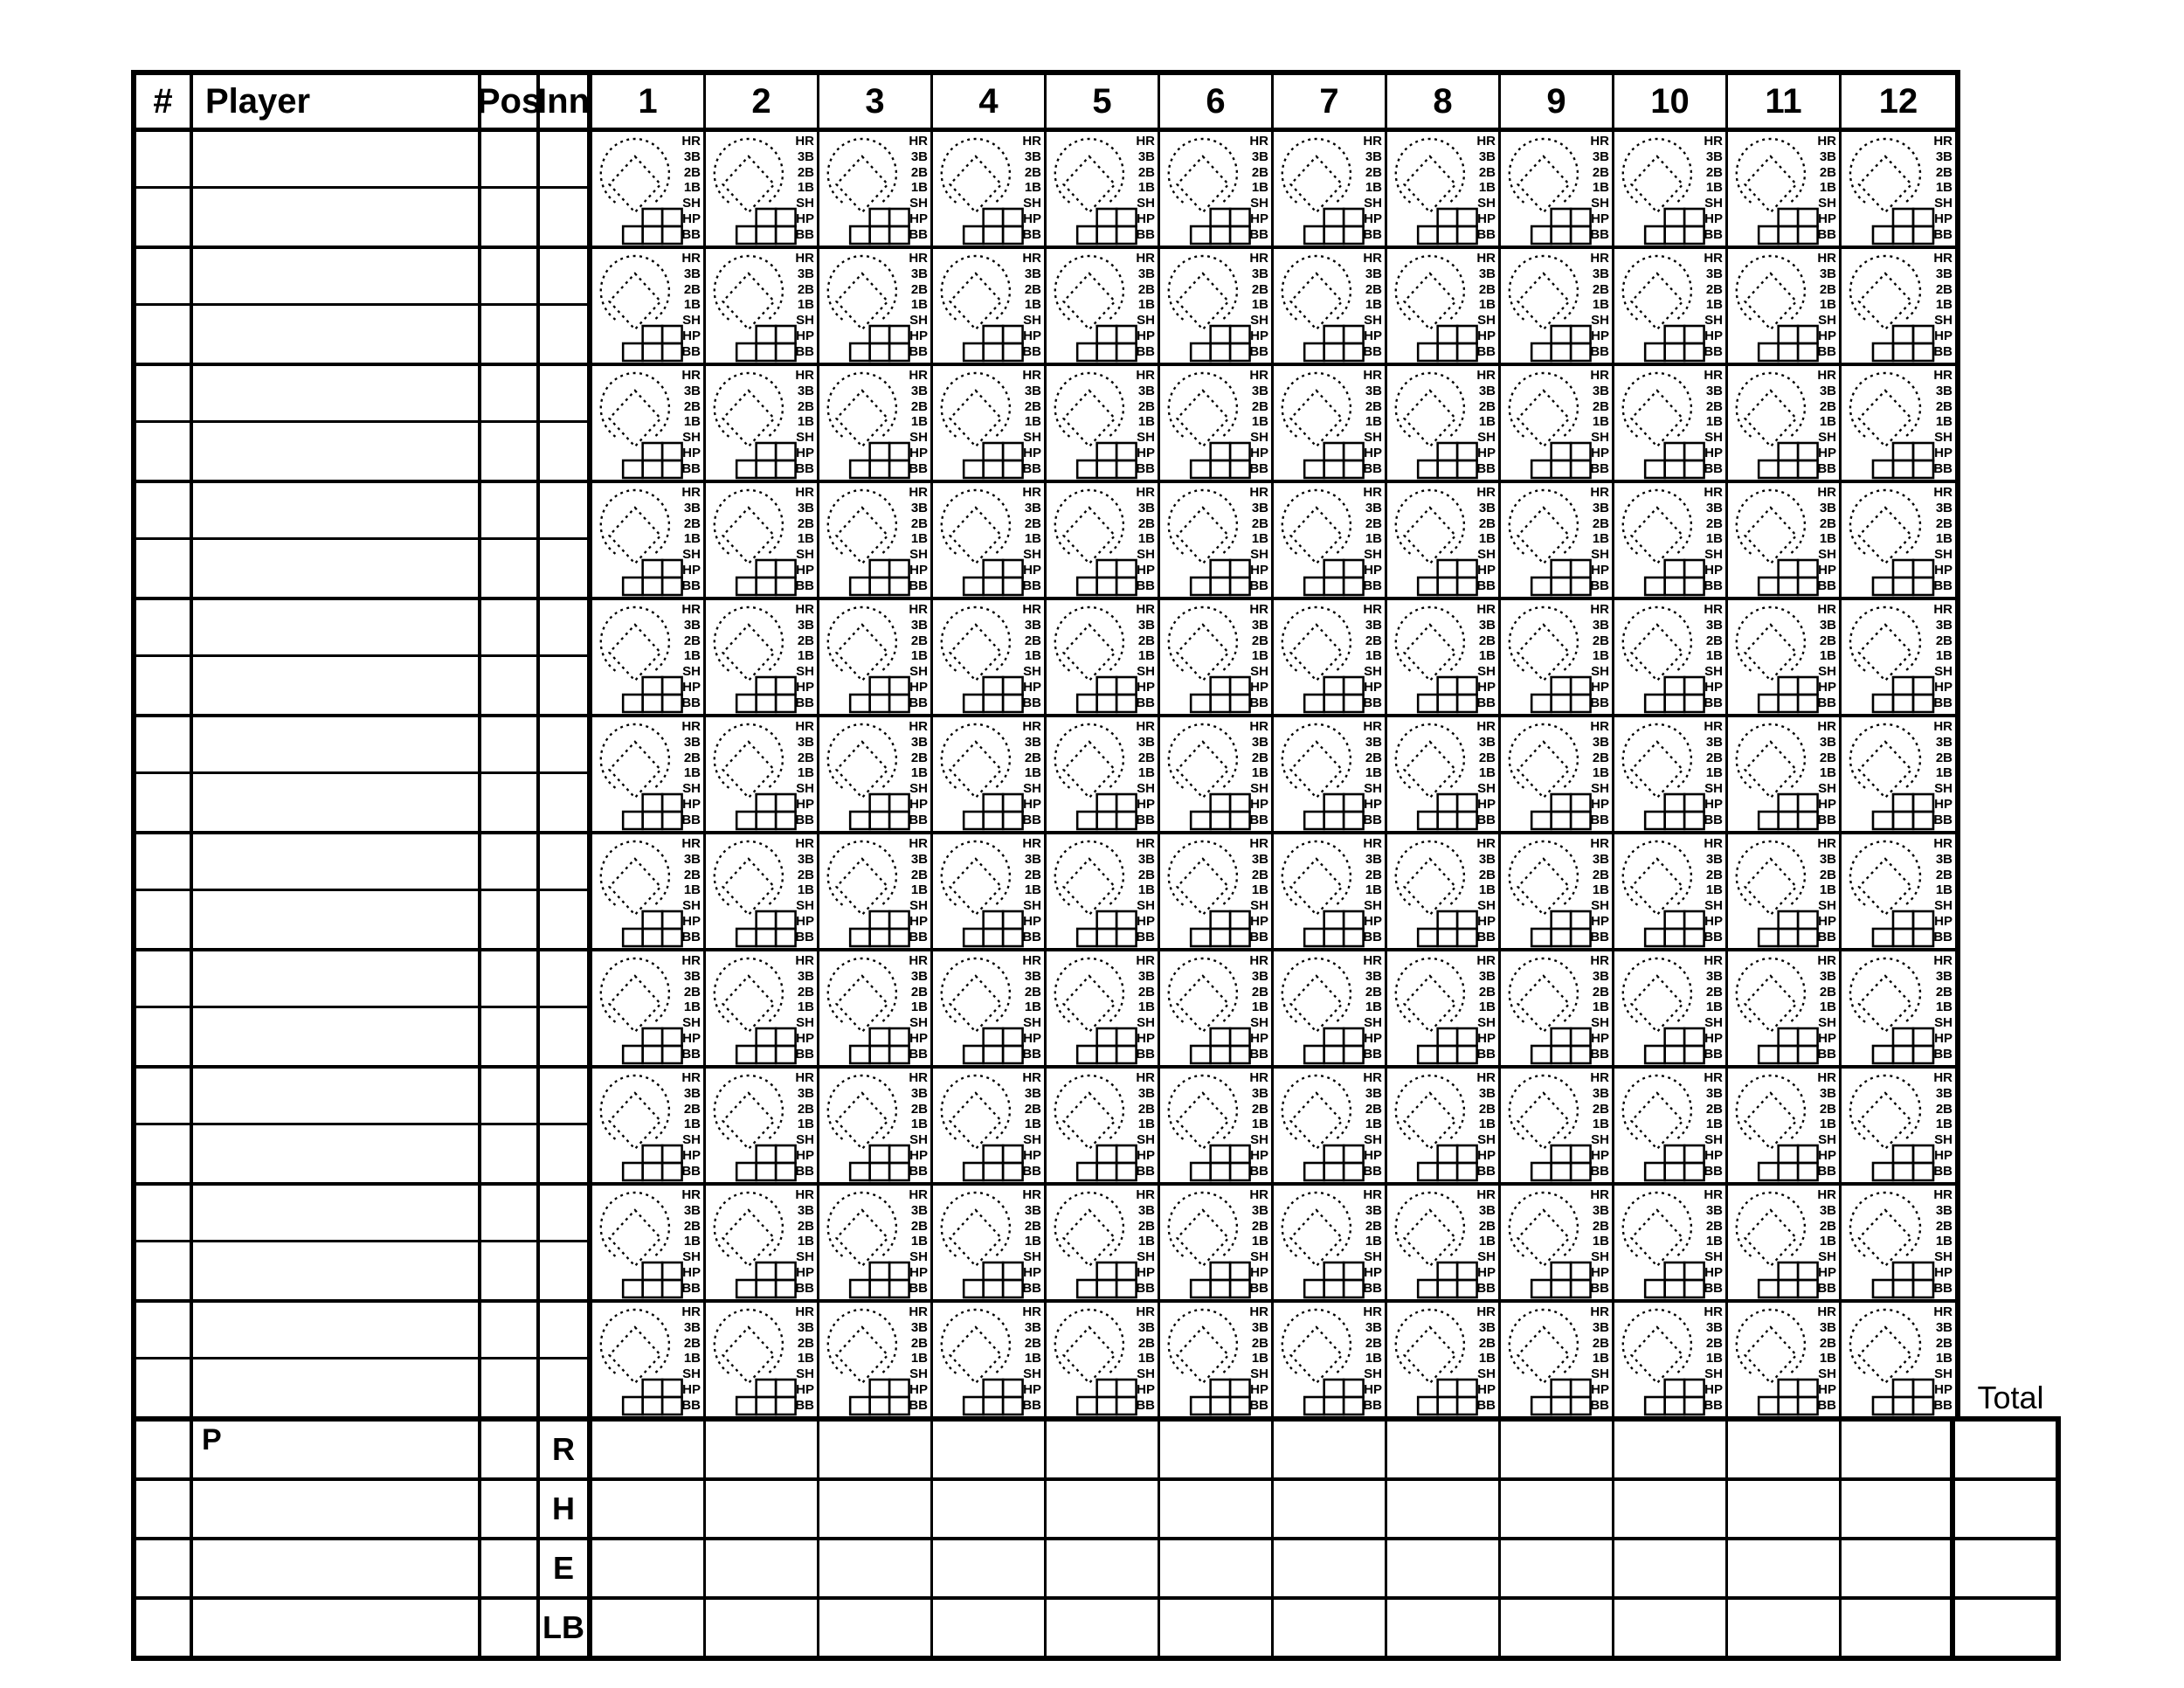  What do you see at coordinates (510, 1568) in the screenshot?
I see `pitcher-position-cell` at bounding box center [510, 1568].